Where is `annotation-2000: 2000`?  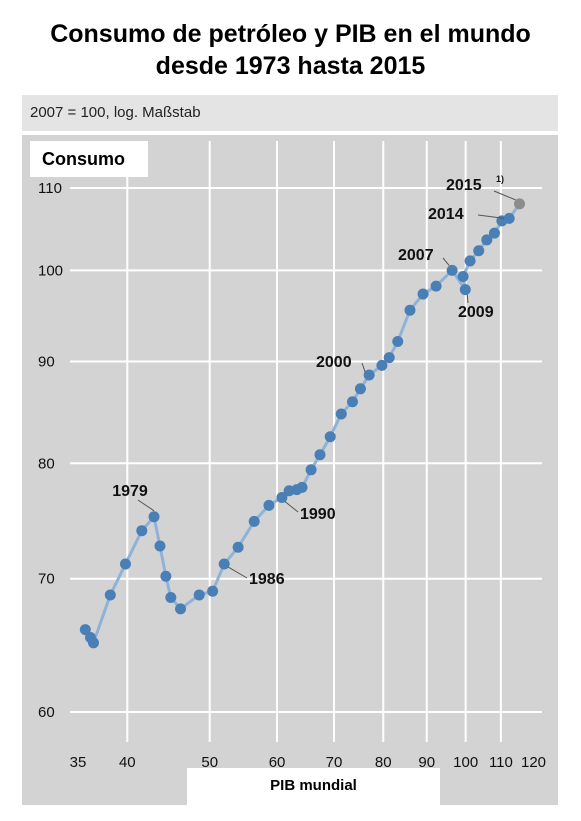 annotation-2000: 2000 is located at coordinates (334, 362).